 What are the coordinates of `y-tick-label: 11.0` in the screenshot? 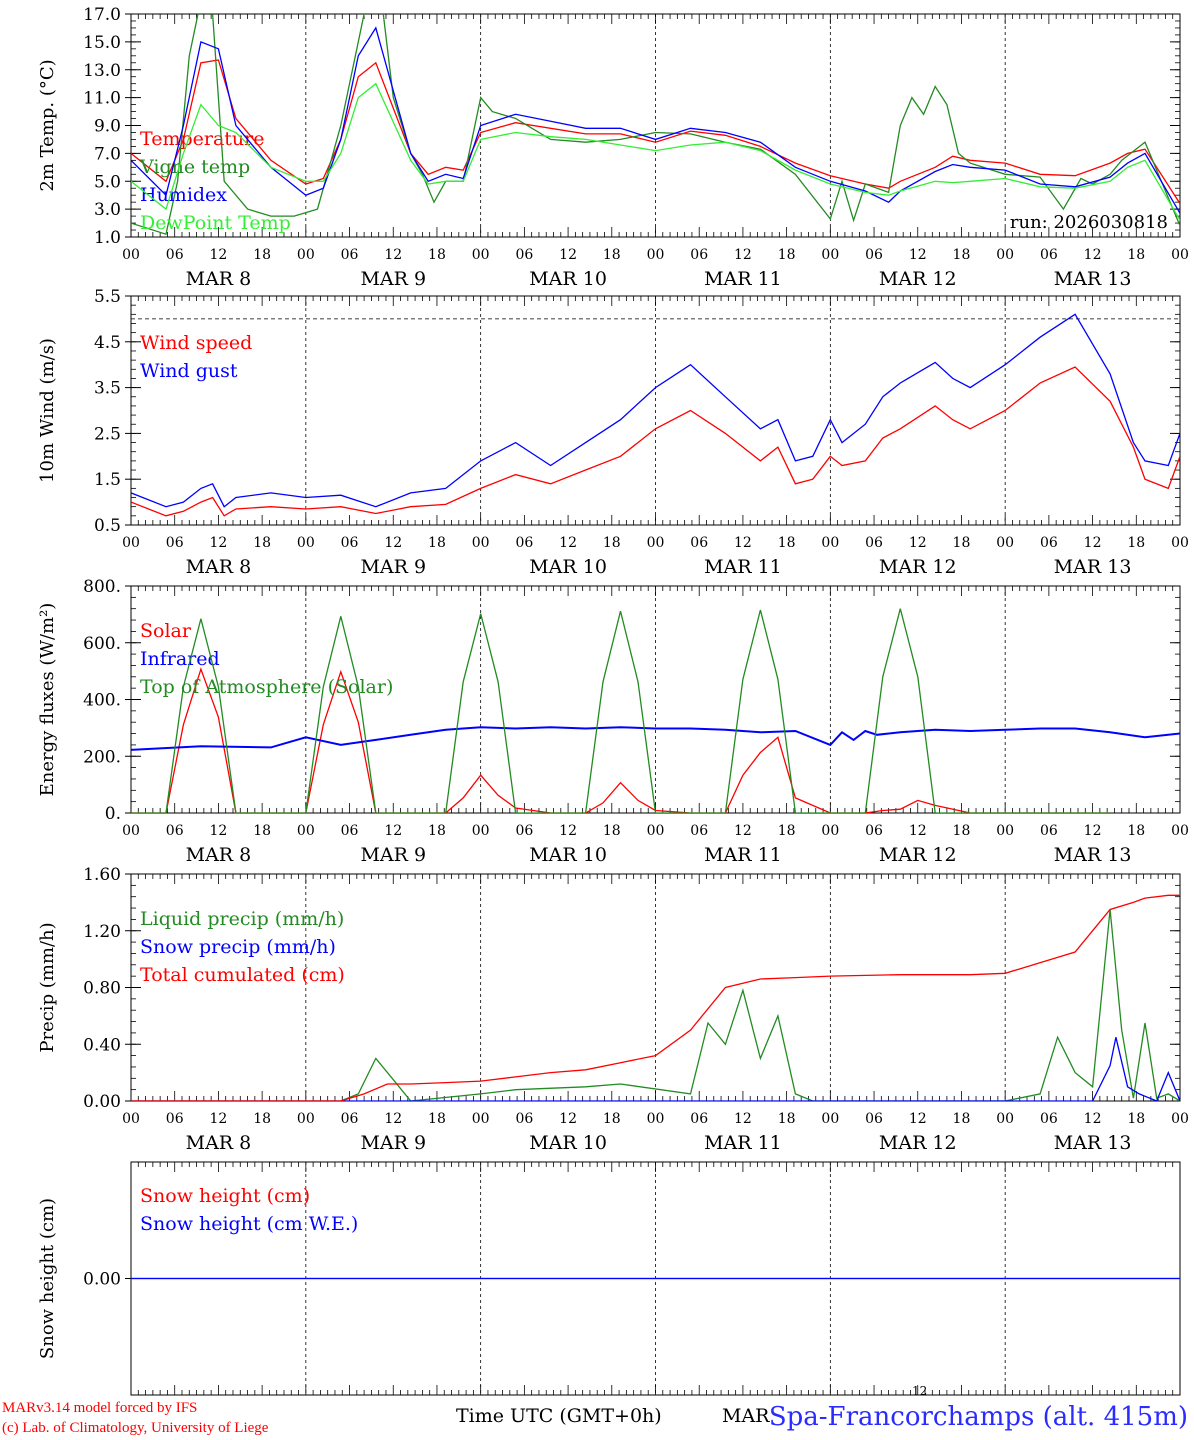 It's located at (102, 99).